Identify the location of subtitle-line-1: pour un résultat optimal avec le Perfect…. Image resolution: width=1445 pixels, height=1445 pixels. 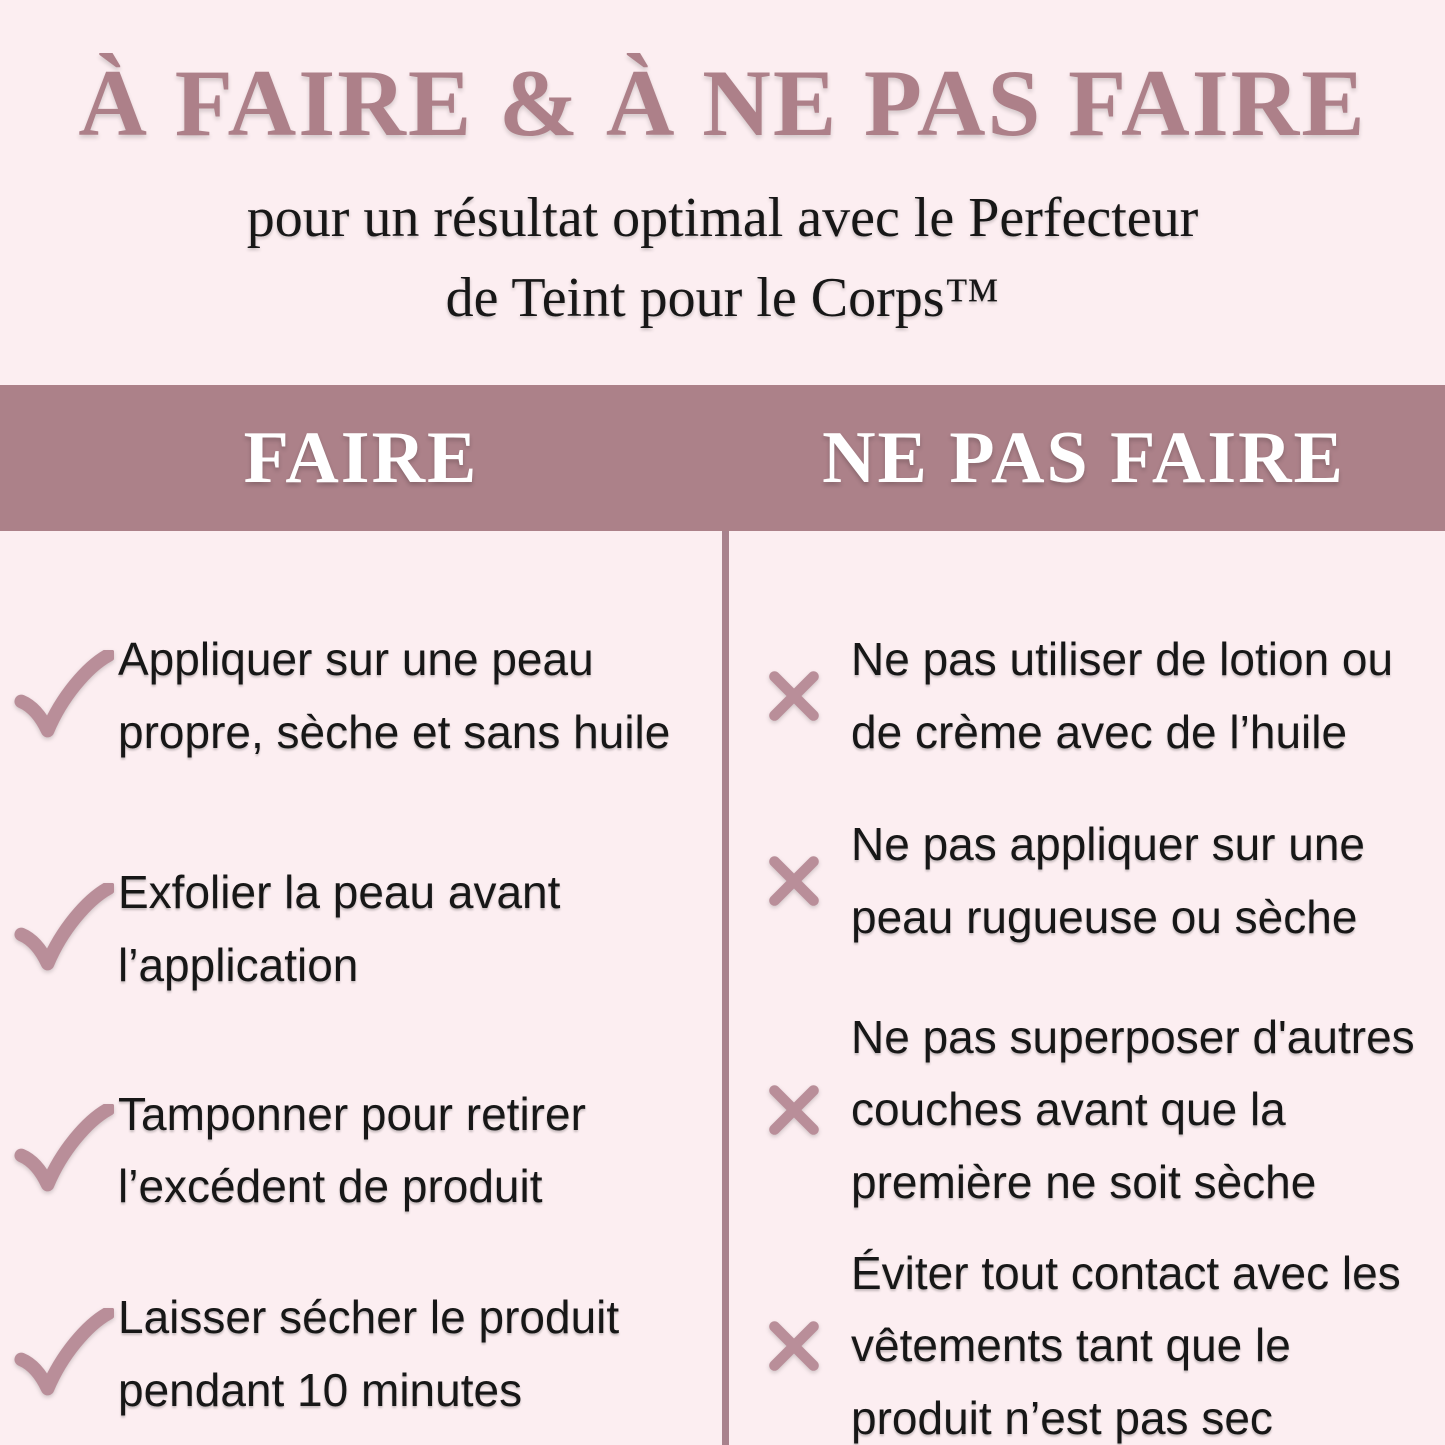
(722, 218).